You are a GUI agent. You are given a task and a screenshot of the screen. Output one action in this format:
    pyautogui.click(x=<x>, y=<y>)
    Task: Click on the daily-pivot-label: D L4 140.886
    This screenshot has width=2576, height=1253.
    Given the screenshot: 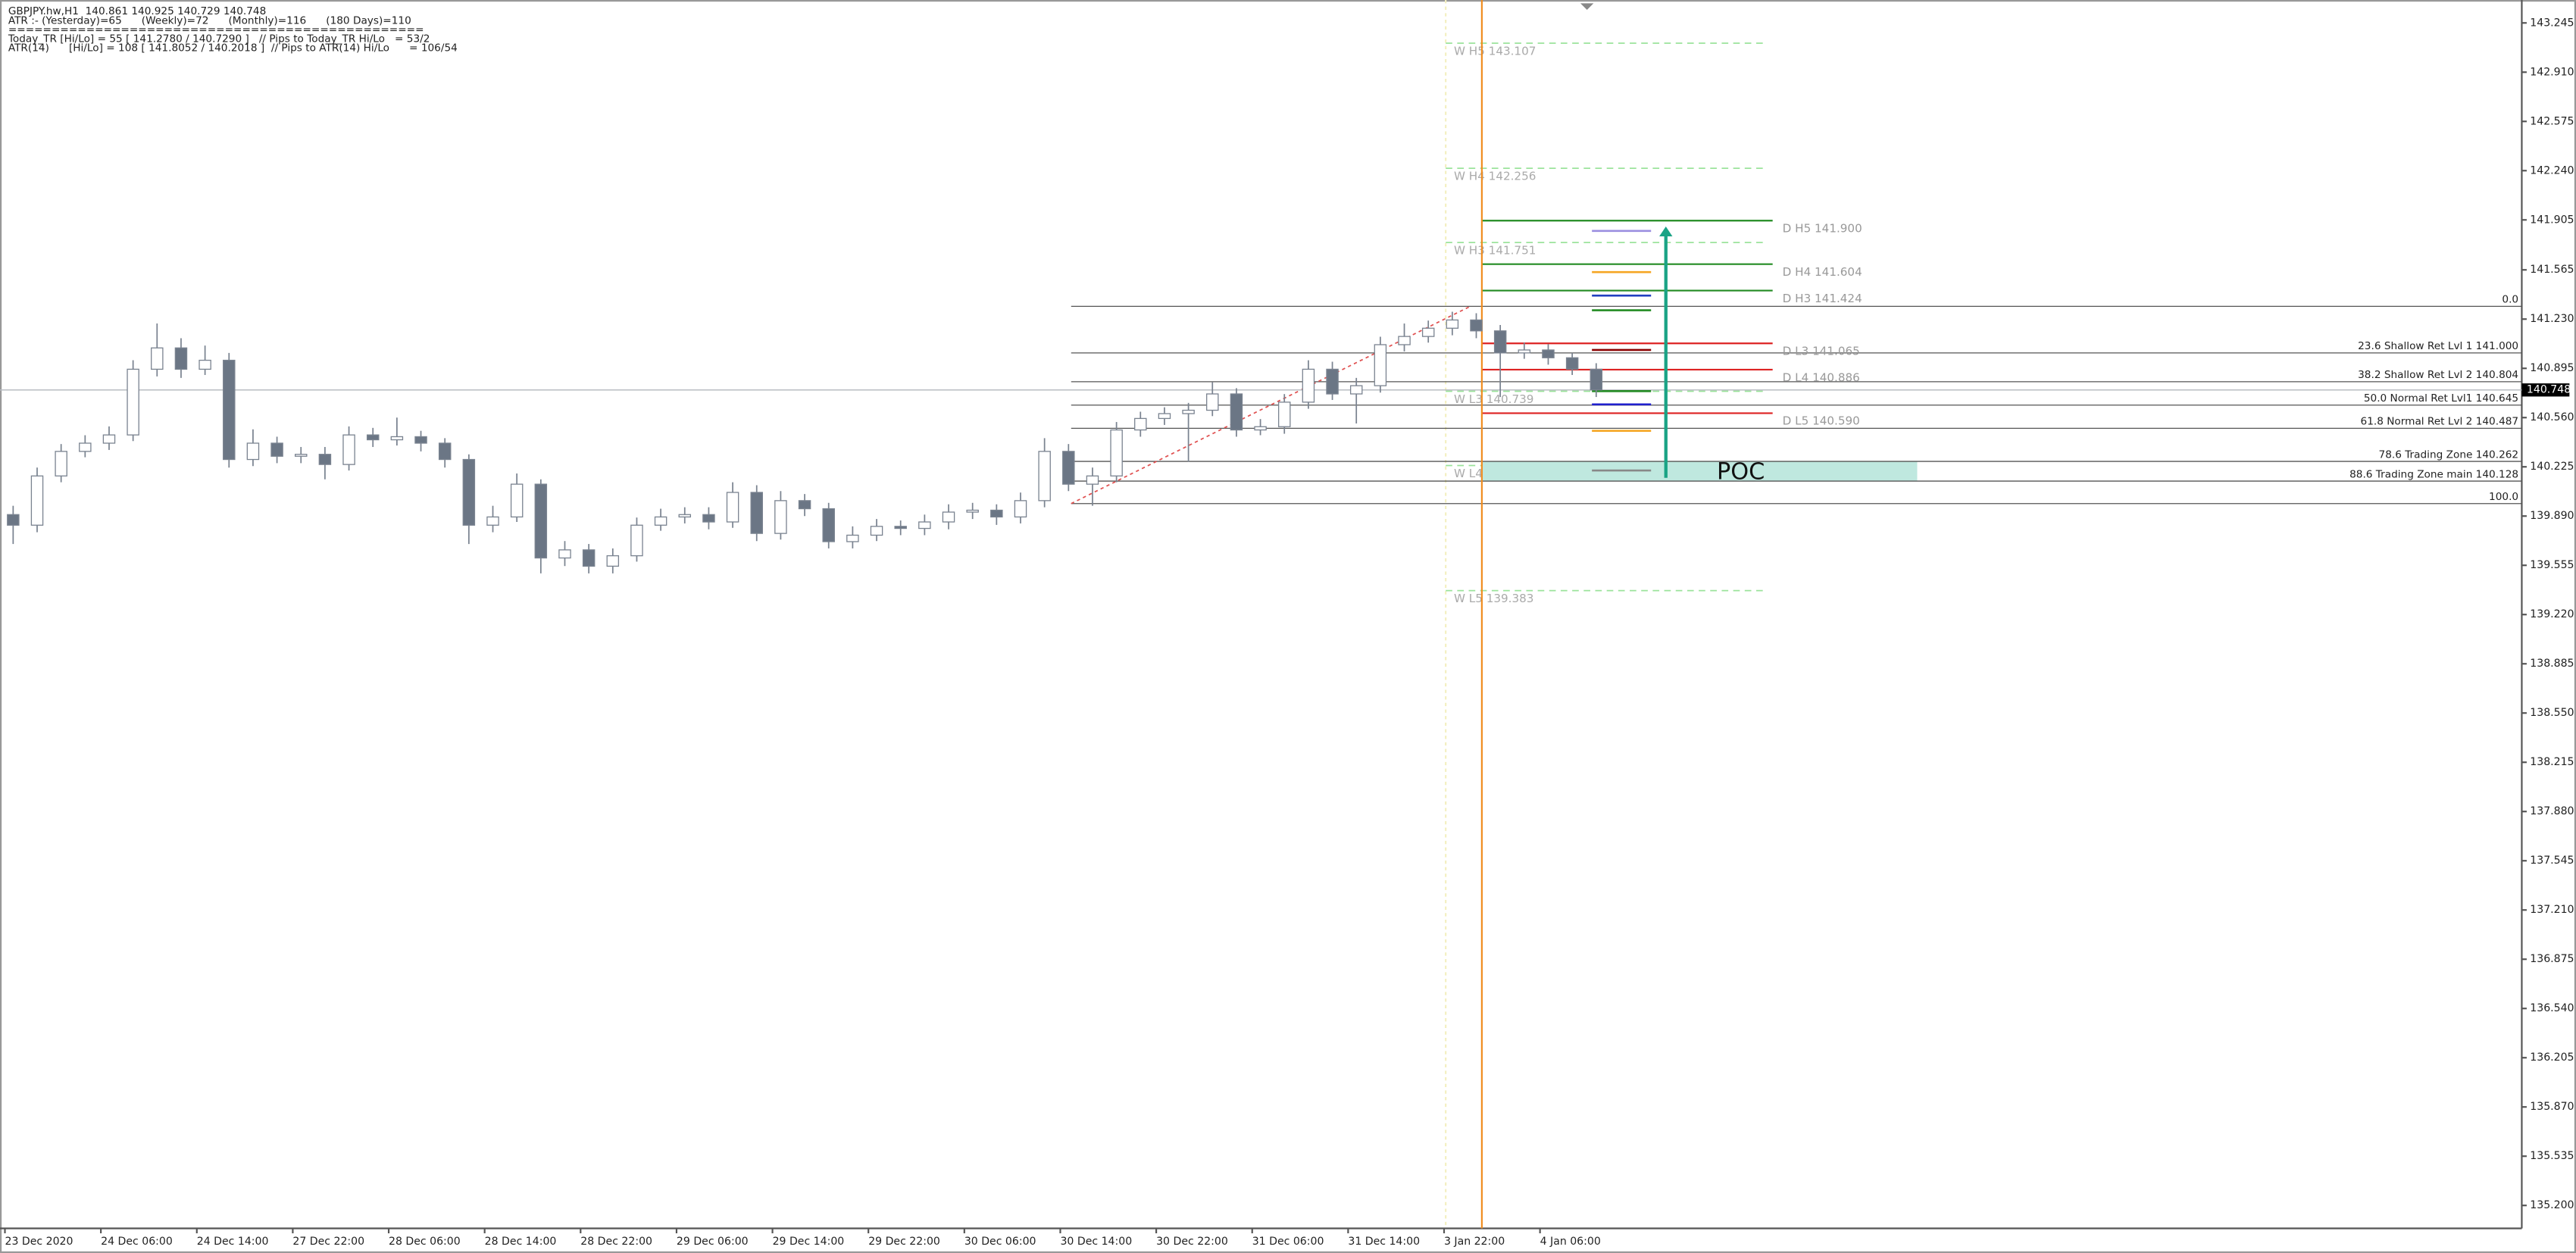 What is the action you would take?
    pyautogui.click(x=1821, y=377)
    